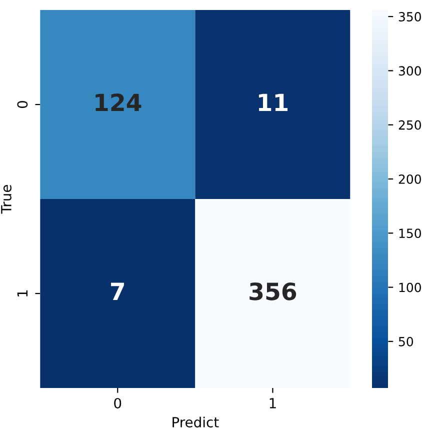 The height and width of the screenshot is (429, 422). I want to click on y-axis-title: True, so click(6, 199).